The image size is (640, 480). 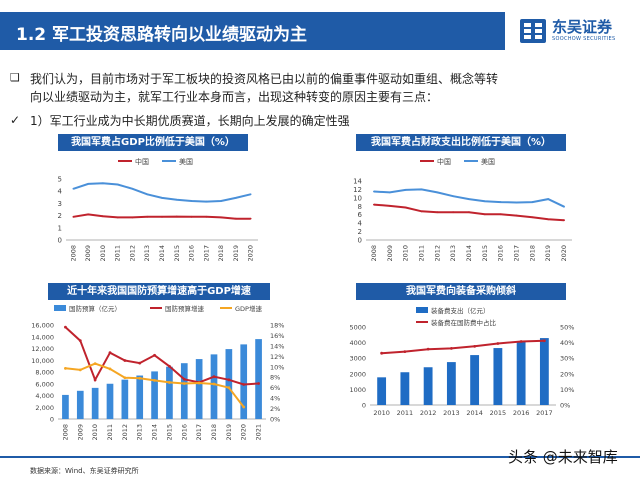 What do you see at coordinates (153, 142) in the screenshot?
I see `chart1-title: 我国军费占GDP比例低于美国（%）` at bounding box center [153, 142].